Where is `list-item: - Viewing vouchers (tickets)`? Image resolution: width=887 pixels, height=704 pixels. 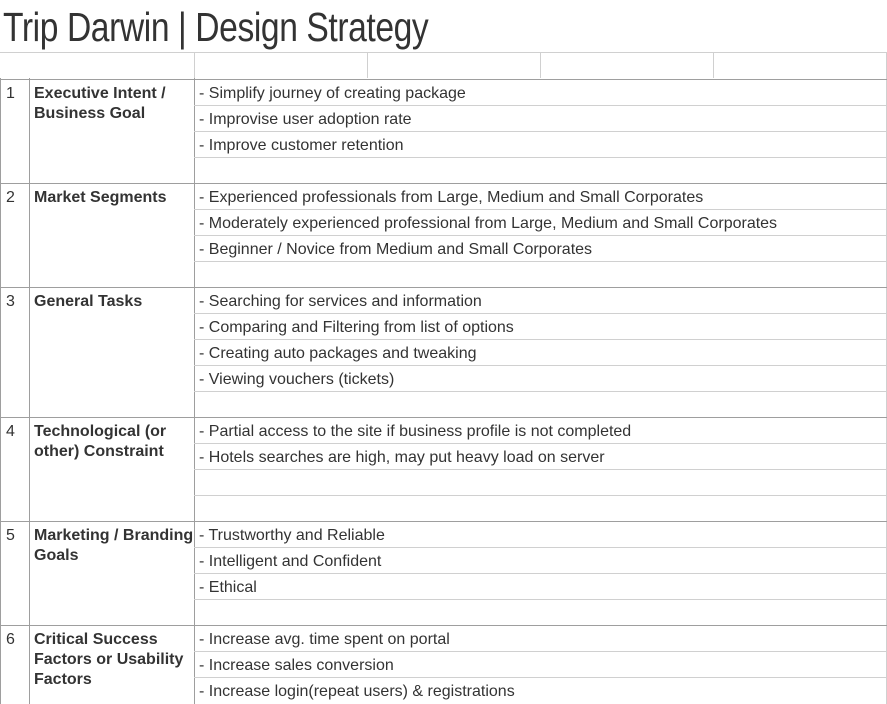 list-item: - Viewing vouchers (tickets) is located at coordinates (297, 379).